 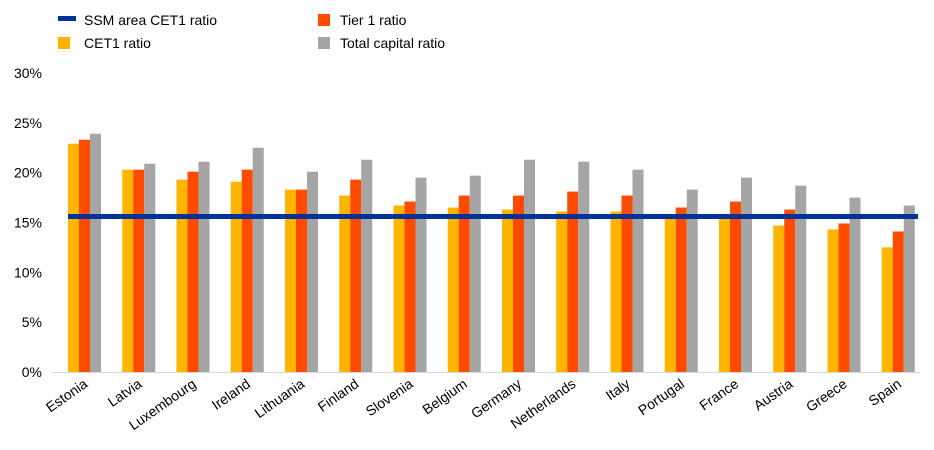 I want to click on x-tick-label: Austria, so click(x=773, y=394).